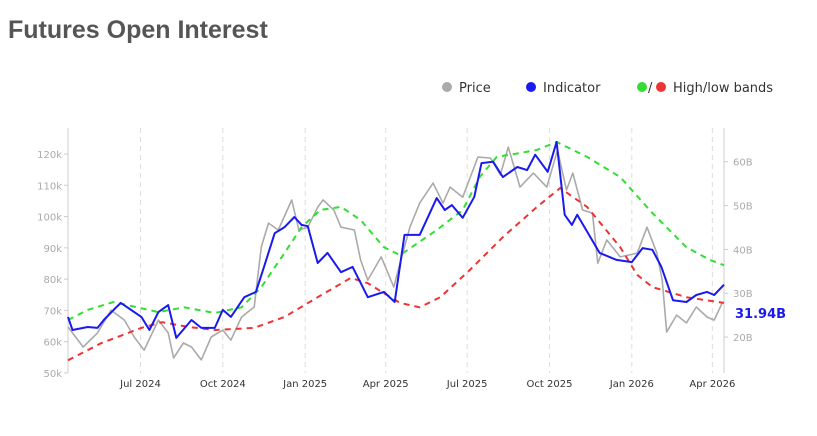  What do you see at coordinates (447, 87) in the screenshot?
I see `legend-price-dot` at bounding box center [447, 87].